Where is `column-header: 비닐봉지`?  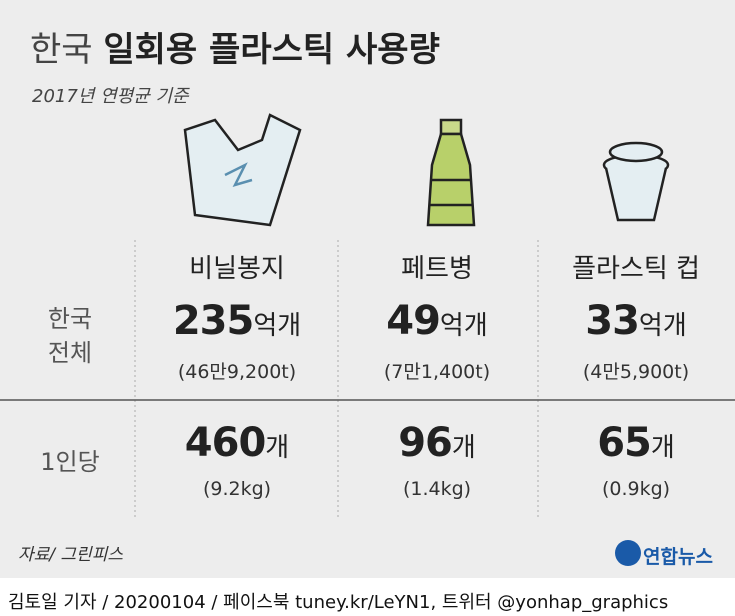 column-header: 비닐봉지 is located at coordinates (237, 269).